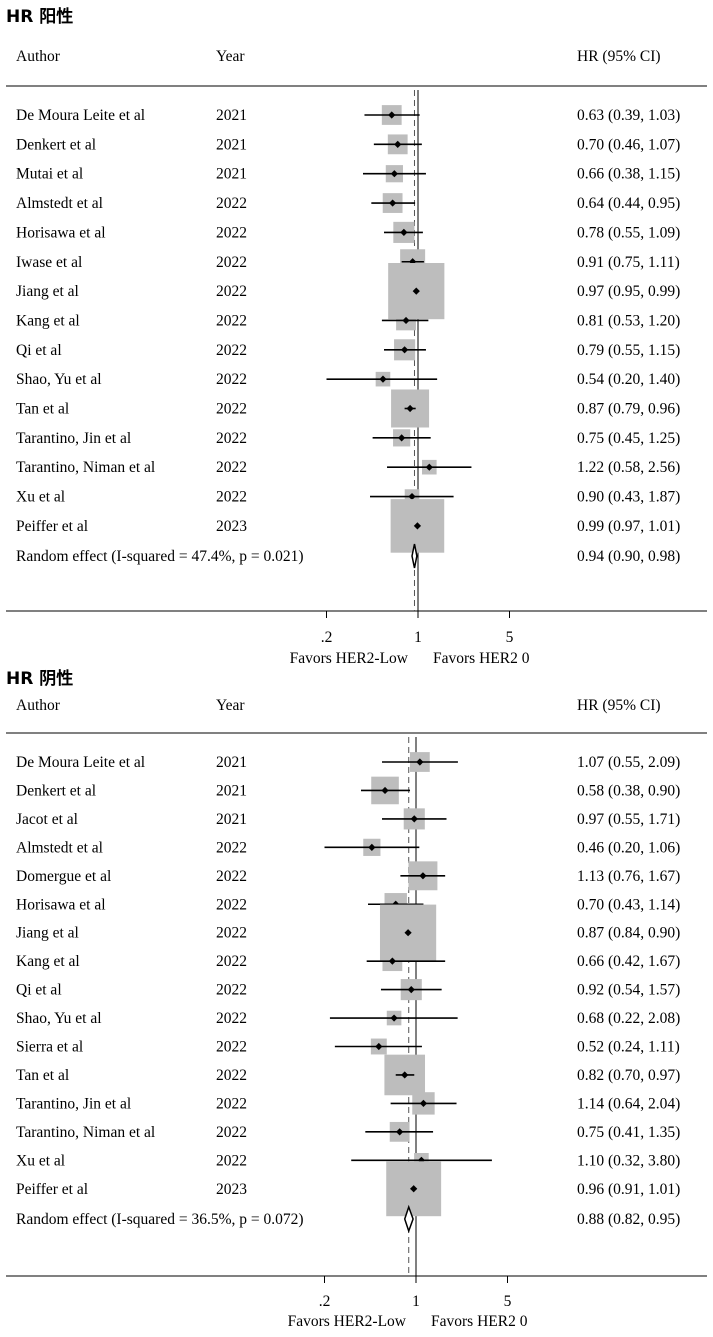 The image size is (713, 1337). What do you see at coordinates (61, 232) in the screenshot?
I see `study-author-label: Horisawa et al` at bounding box center [61, 232].